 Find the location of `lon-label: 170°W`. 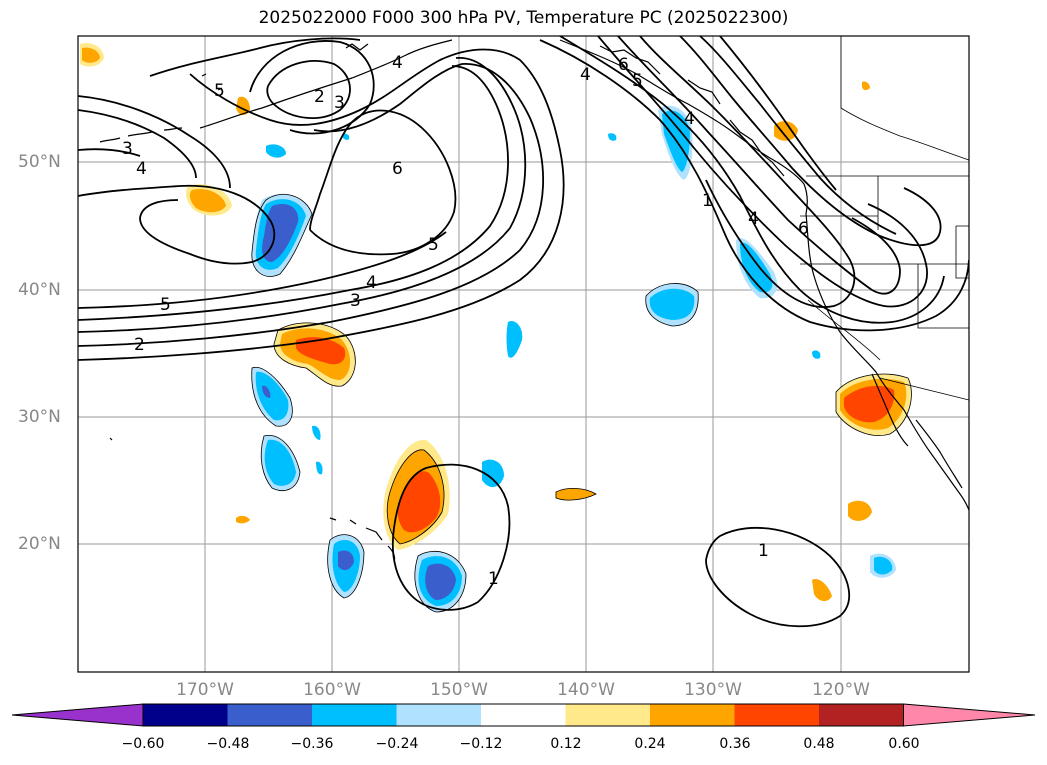

lon-label: 170°W is located at coordinates (205, 690).